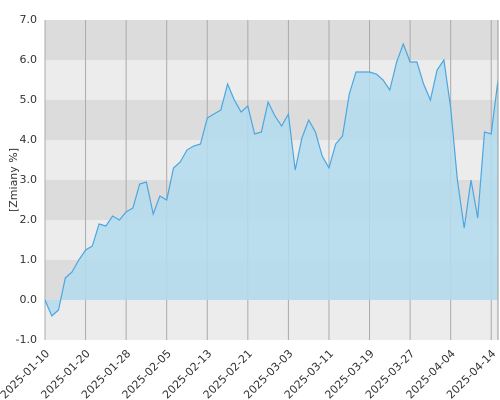  What do you see at coordinates (29, 99) in the screenshot?
I see `y-tick-label: 5.0` at bounding box center [29, 99].